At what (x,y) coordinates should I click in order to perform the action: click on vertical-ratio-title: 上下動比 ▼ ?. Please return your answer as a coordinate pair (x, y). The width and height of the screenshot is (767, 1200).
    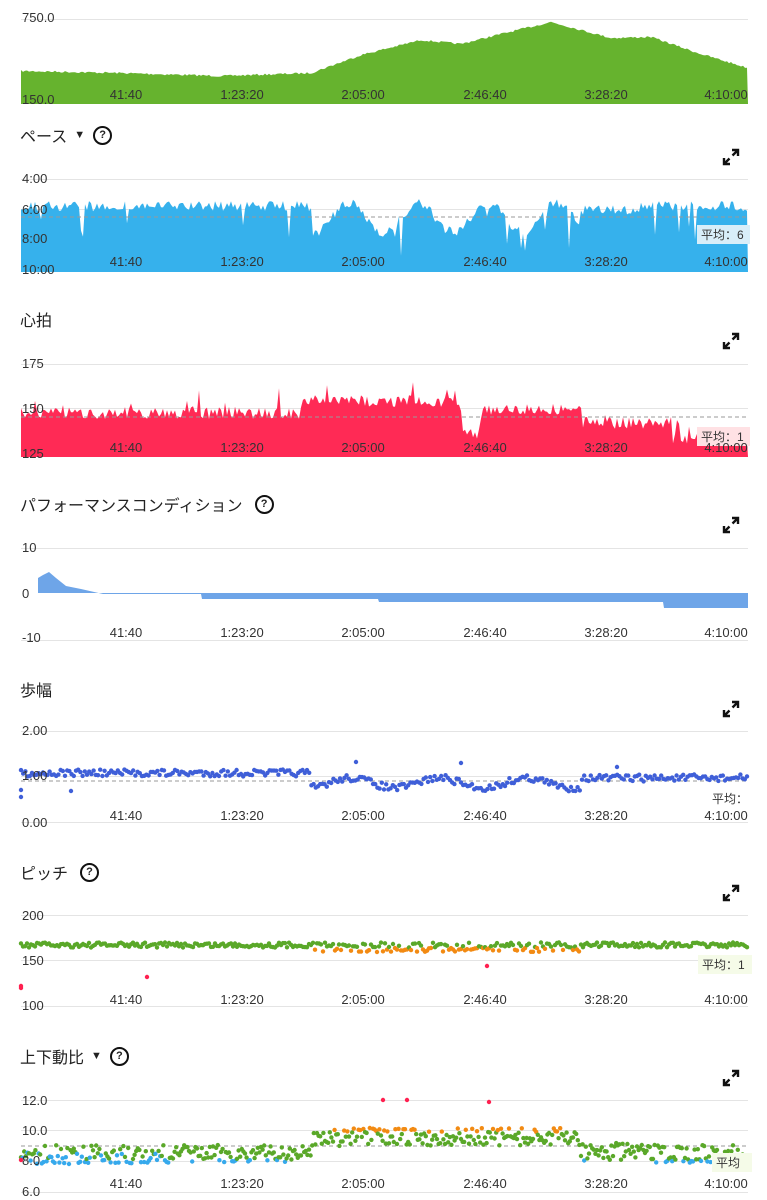
    Looking at the image, I should click on (74, 1056).